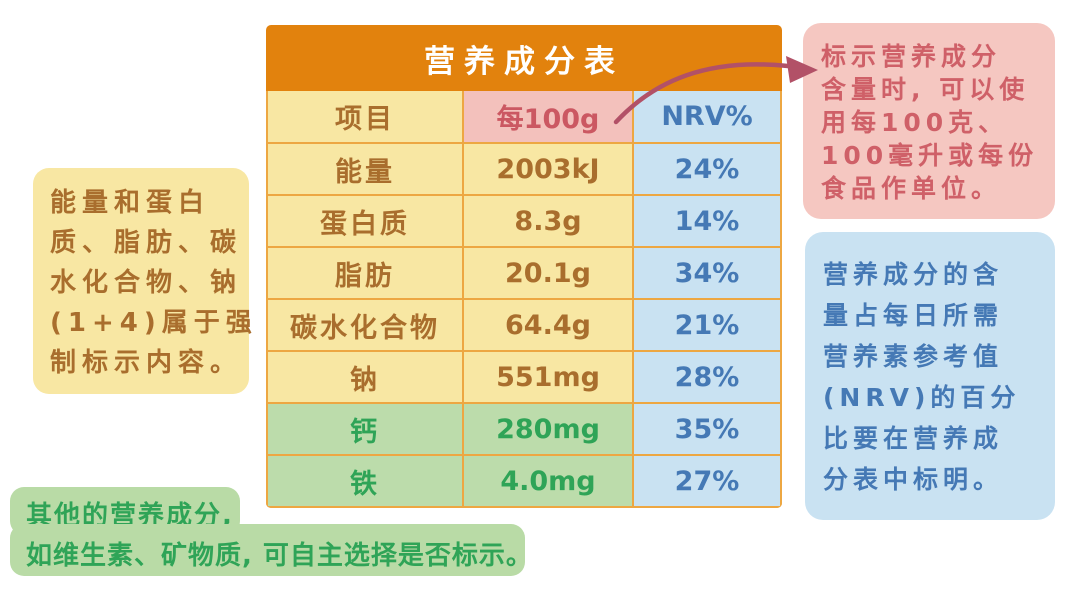  Describe the element at coordinates (365, 221) in the screenshot. I see `row-protein-name: 蛋白质` at that location.